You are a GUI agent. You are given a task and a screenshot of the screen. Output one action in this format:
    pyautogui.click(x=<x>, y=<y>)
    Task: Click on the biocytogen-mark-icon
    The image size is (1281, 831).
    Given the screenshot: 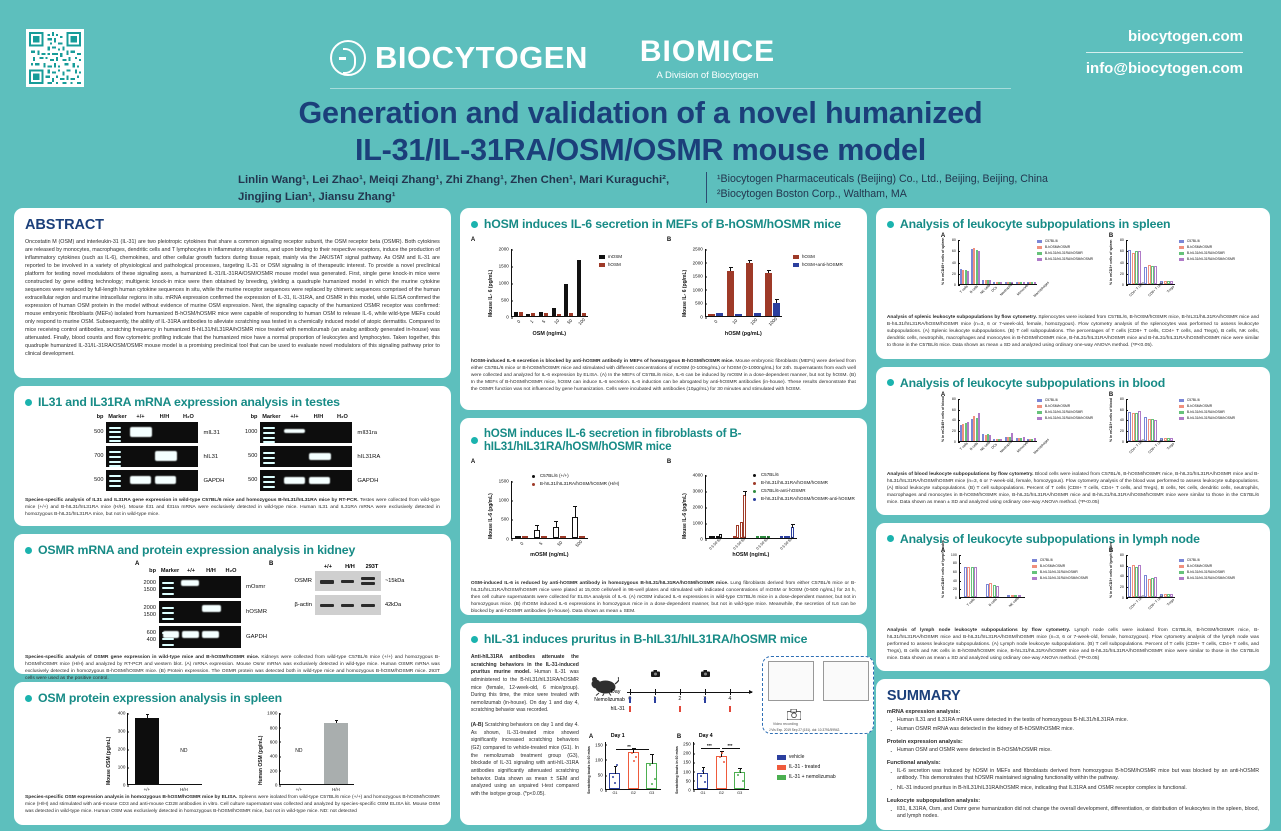 What is the action you would take?
    pyautogui.click(x=348, y=58)
    